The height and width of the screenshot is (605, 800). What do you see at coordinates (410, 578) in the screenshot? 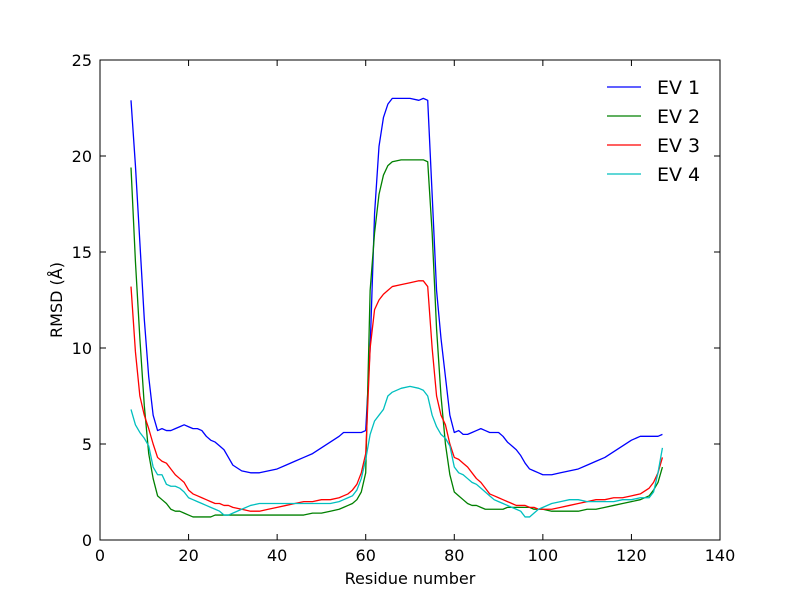
I see `x-axis-label: Residue number` at bounding box center [410, 578].